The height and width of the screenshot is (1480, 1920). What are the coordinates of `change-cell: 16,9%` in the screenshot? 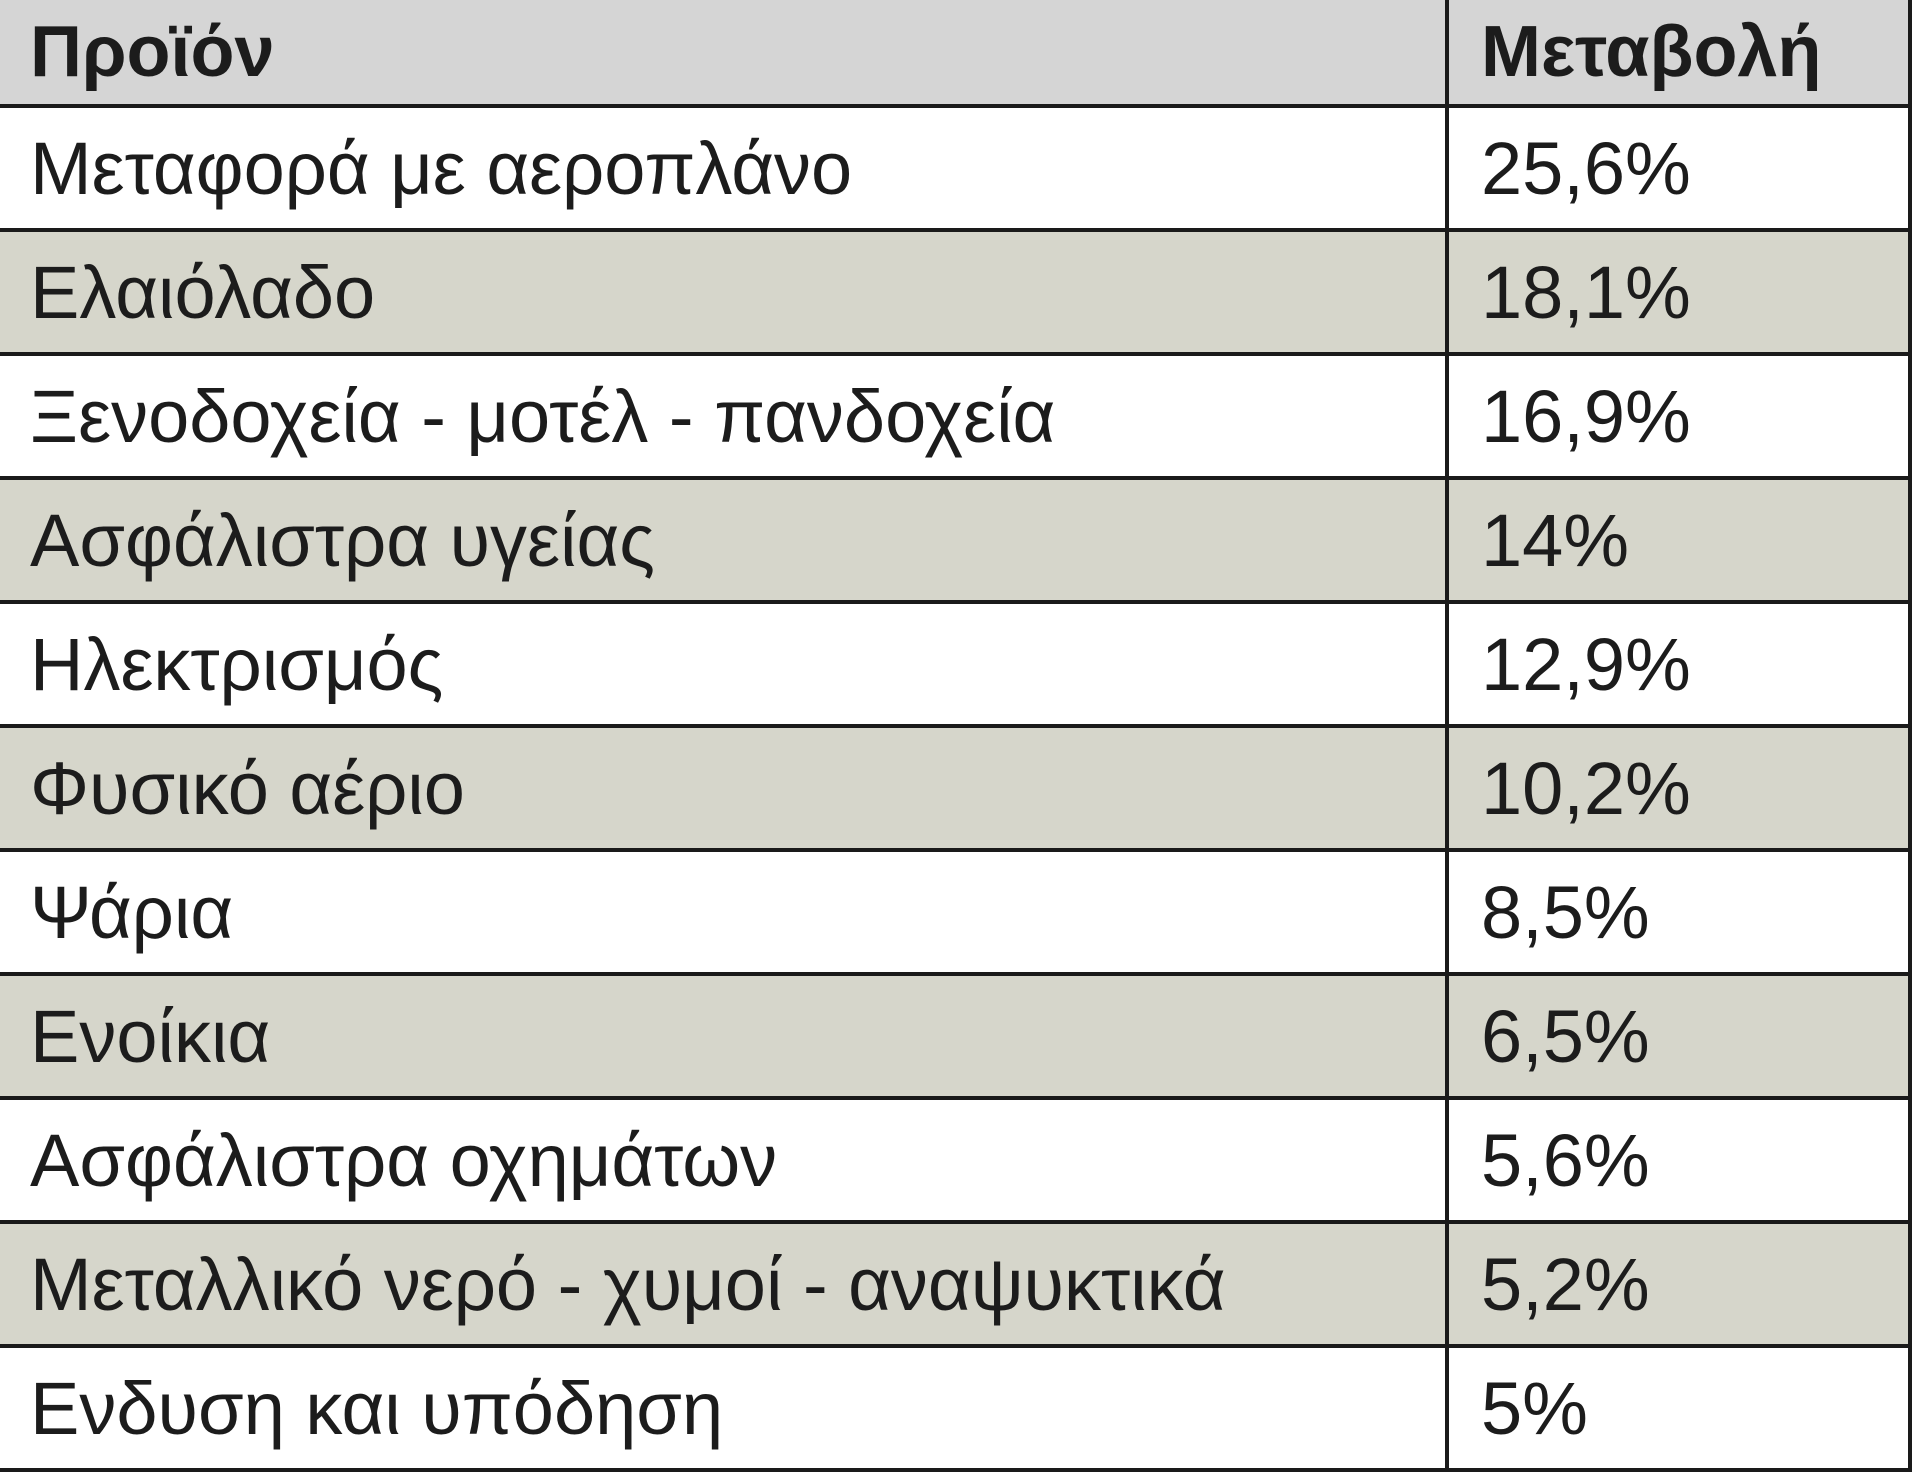 It's located at (1678, 416).